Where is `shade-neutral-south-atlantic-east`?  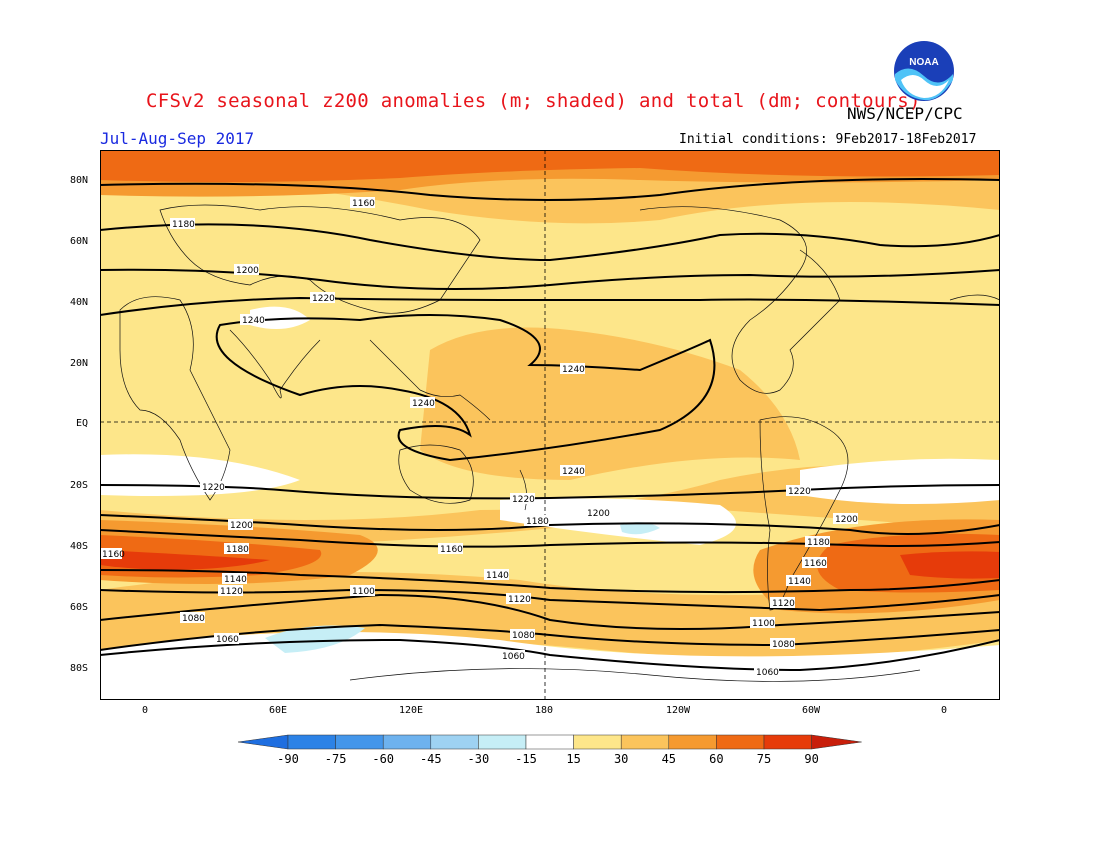
shade-neutral-south-atlantic-east is located at coordinates (900, 481).